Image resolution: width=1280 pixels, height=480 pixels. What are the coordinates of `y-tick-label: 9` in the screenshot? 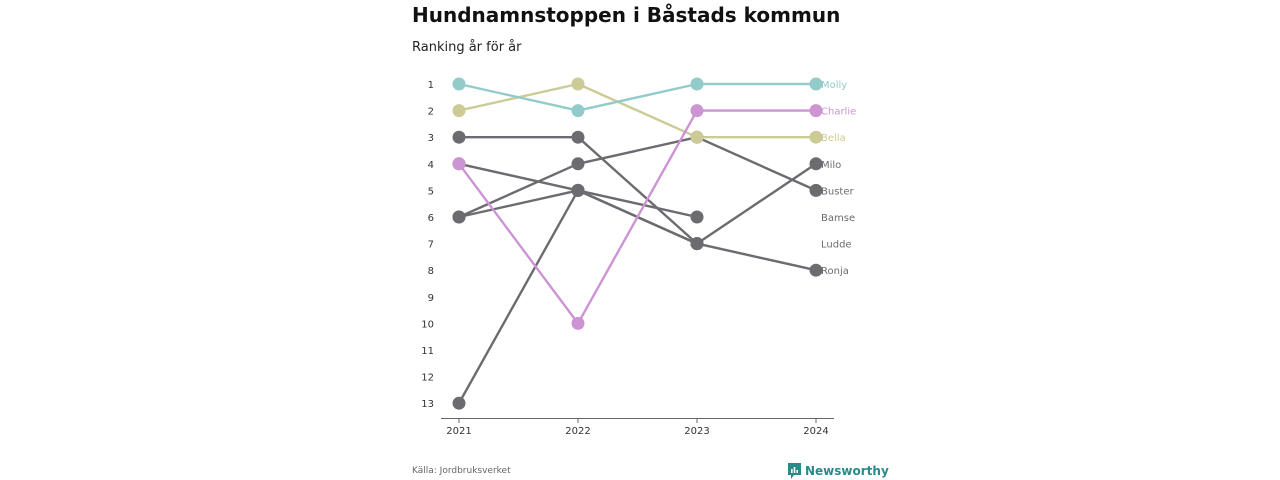 It's located at (431, 298).